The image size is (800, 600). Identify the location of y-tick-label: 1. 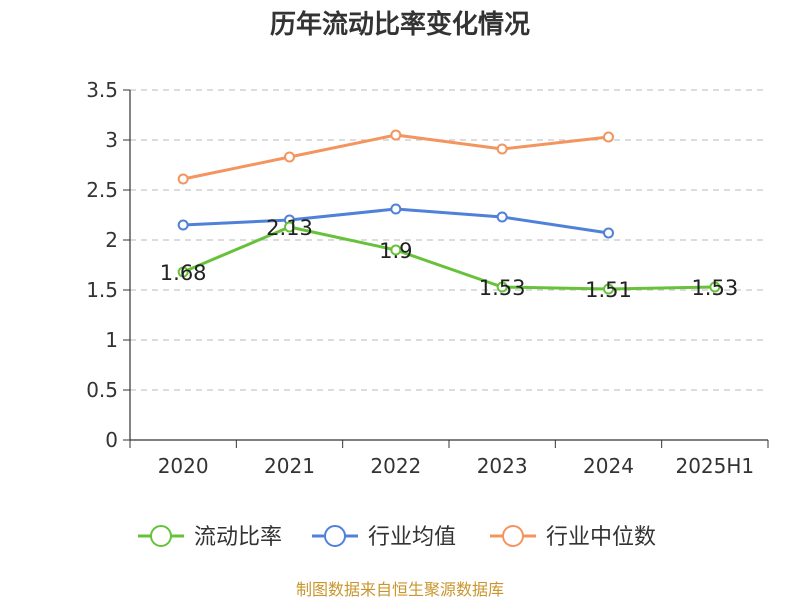
(111, 340).